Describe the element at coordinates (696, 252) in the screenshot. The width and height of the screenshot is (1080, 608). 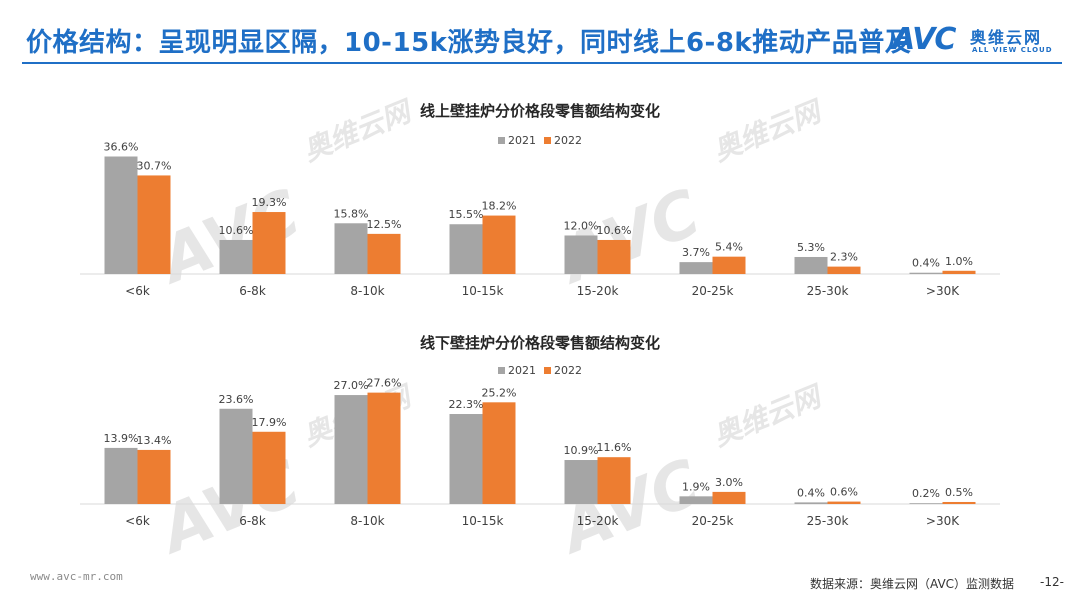
I see `data-label-2021-5: 3.7%` at that location.